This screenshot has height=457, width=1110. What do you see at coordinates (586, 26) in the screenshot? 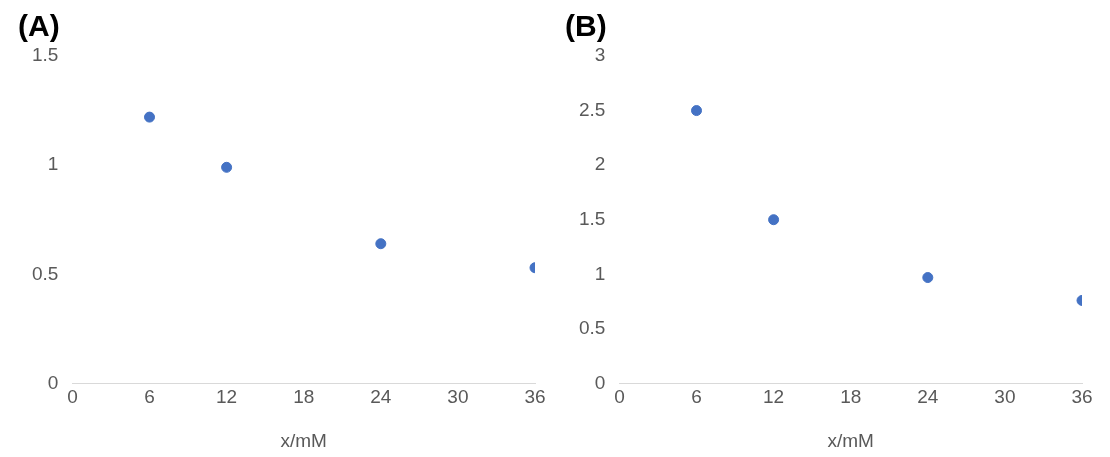
I see `chart-title: (B)` at bounding box center [586, 26].